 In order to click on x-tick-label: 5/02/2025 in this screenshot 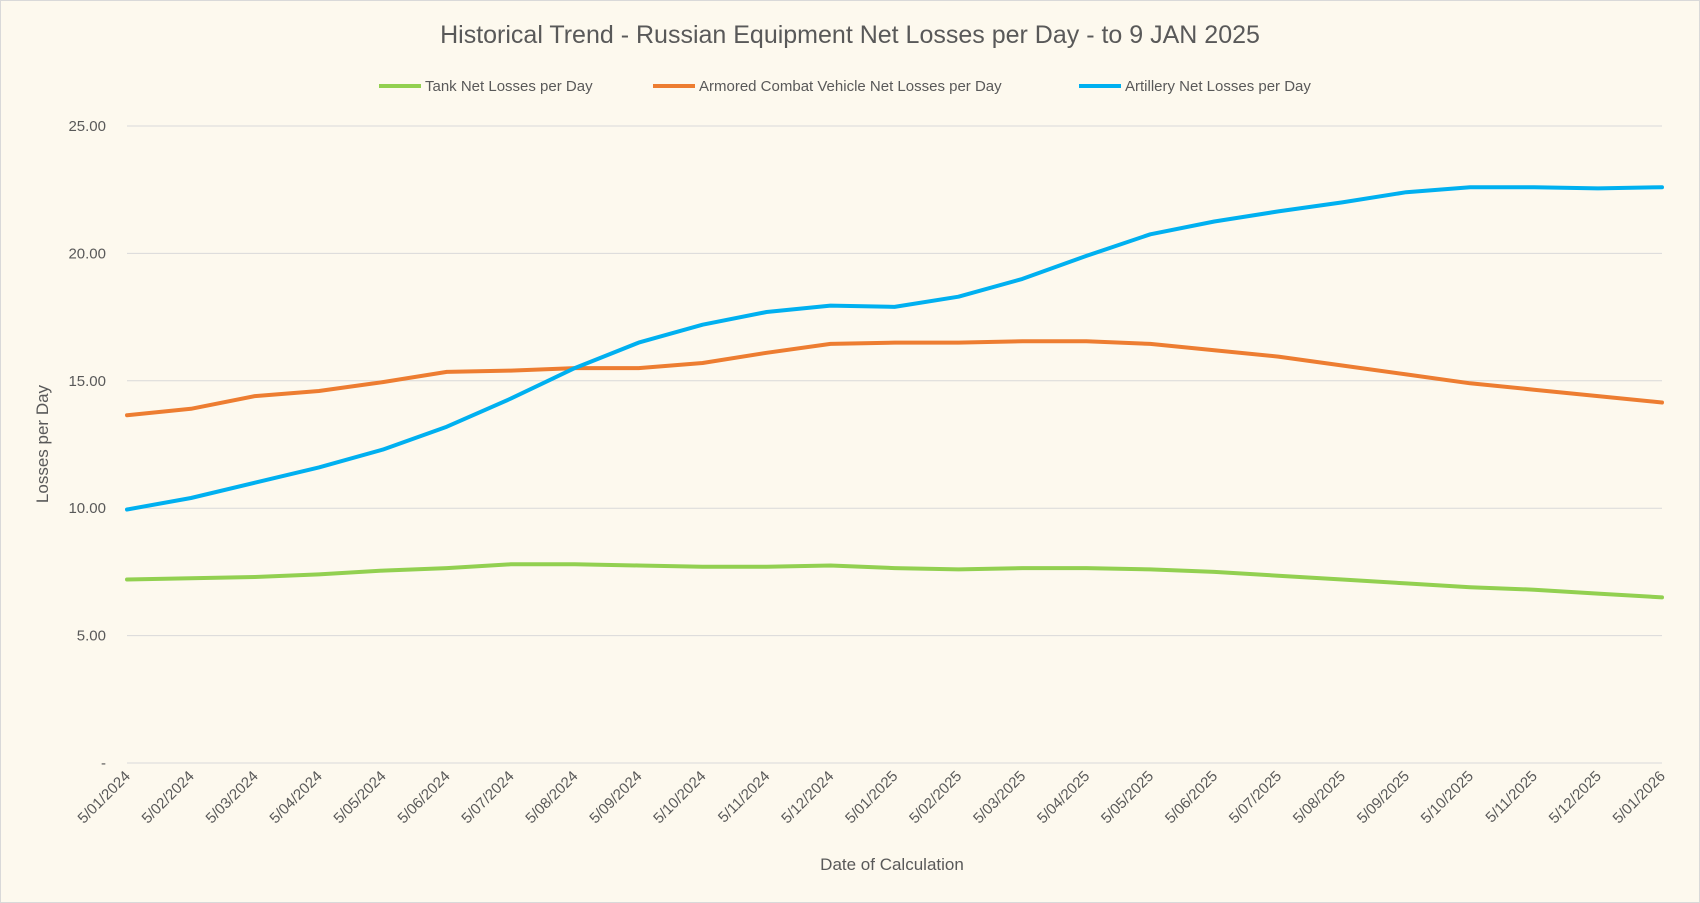, I will do `click(935, 797)`.